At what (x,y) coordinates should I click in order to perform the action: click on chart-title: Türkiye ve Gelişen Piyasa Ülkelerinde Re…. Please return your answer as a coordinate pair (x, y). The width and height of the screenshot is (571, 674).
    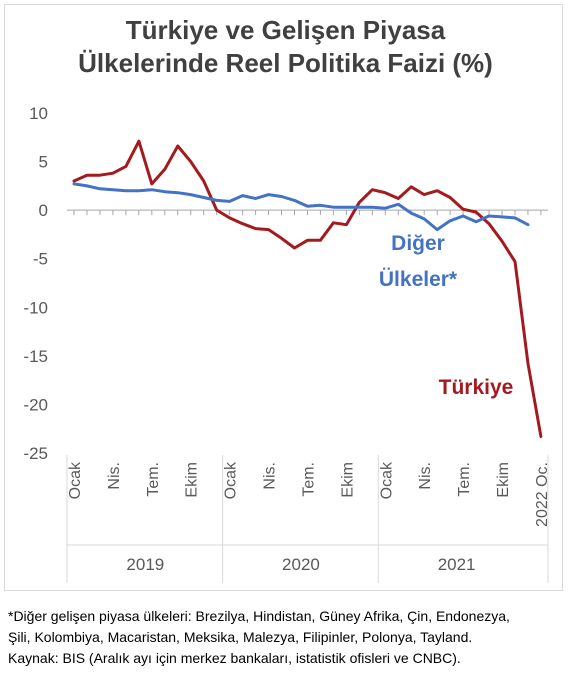
    Looking at the image, I should click on (285, 47).